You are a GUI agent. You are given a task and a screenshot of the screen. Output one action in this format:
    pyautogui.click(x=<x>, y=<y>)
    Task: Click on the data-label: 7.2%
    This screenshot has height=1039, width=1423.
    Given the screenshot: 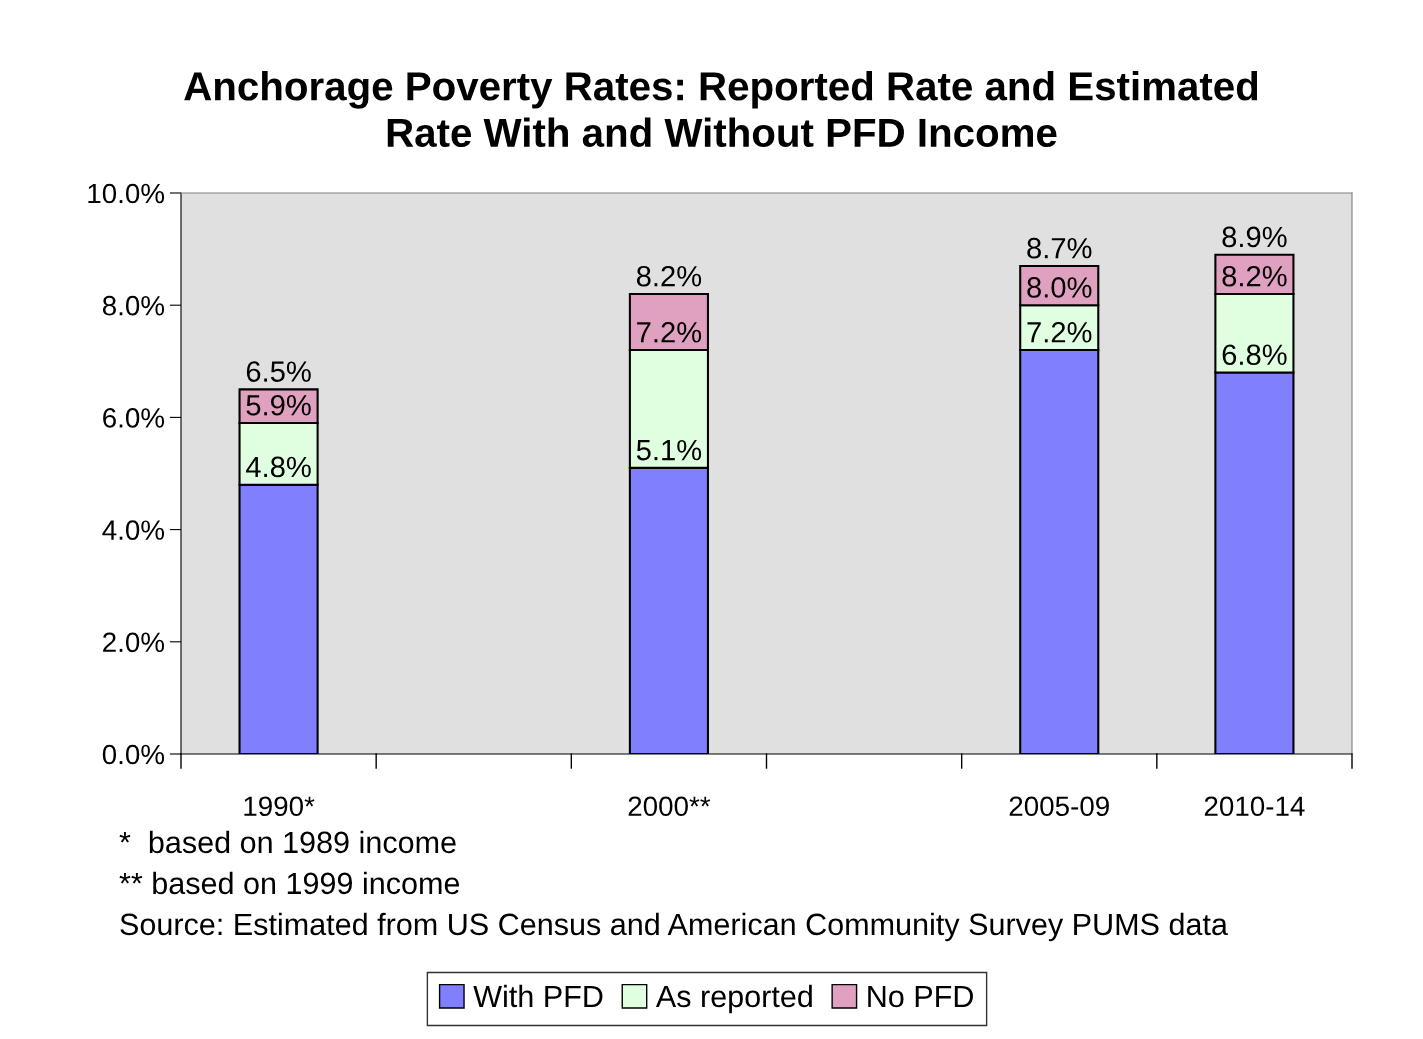 What is the action you would take?
    pyautogui.click(x=1059, y=332)
    